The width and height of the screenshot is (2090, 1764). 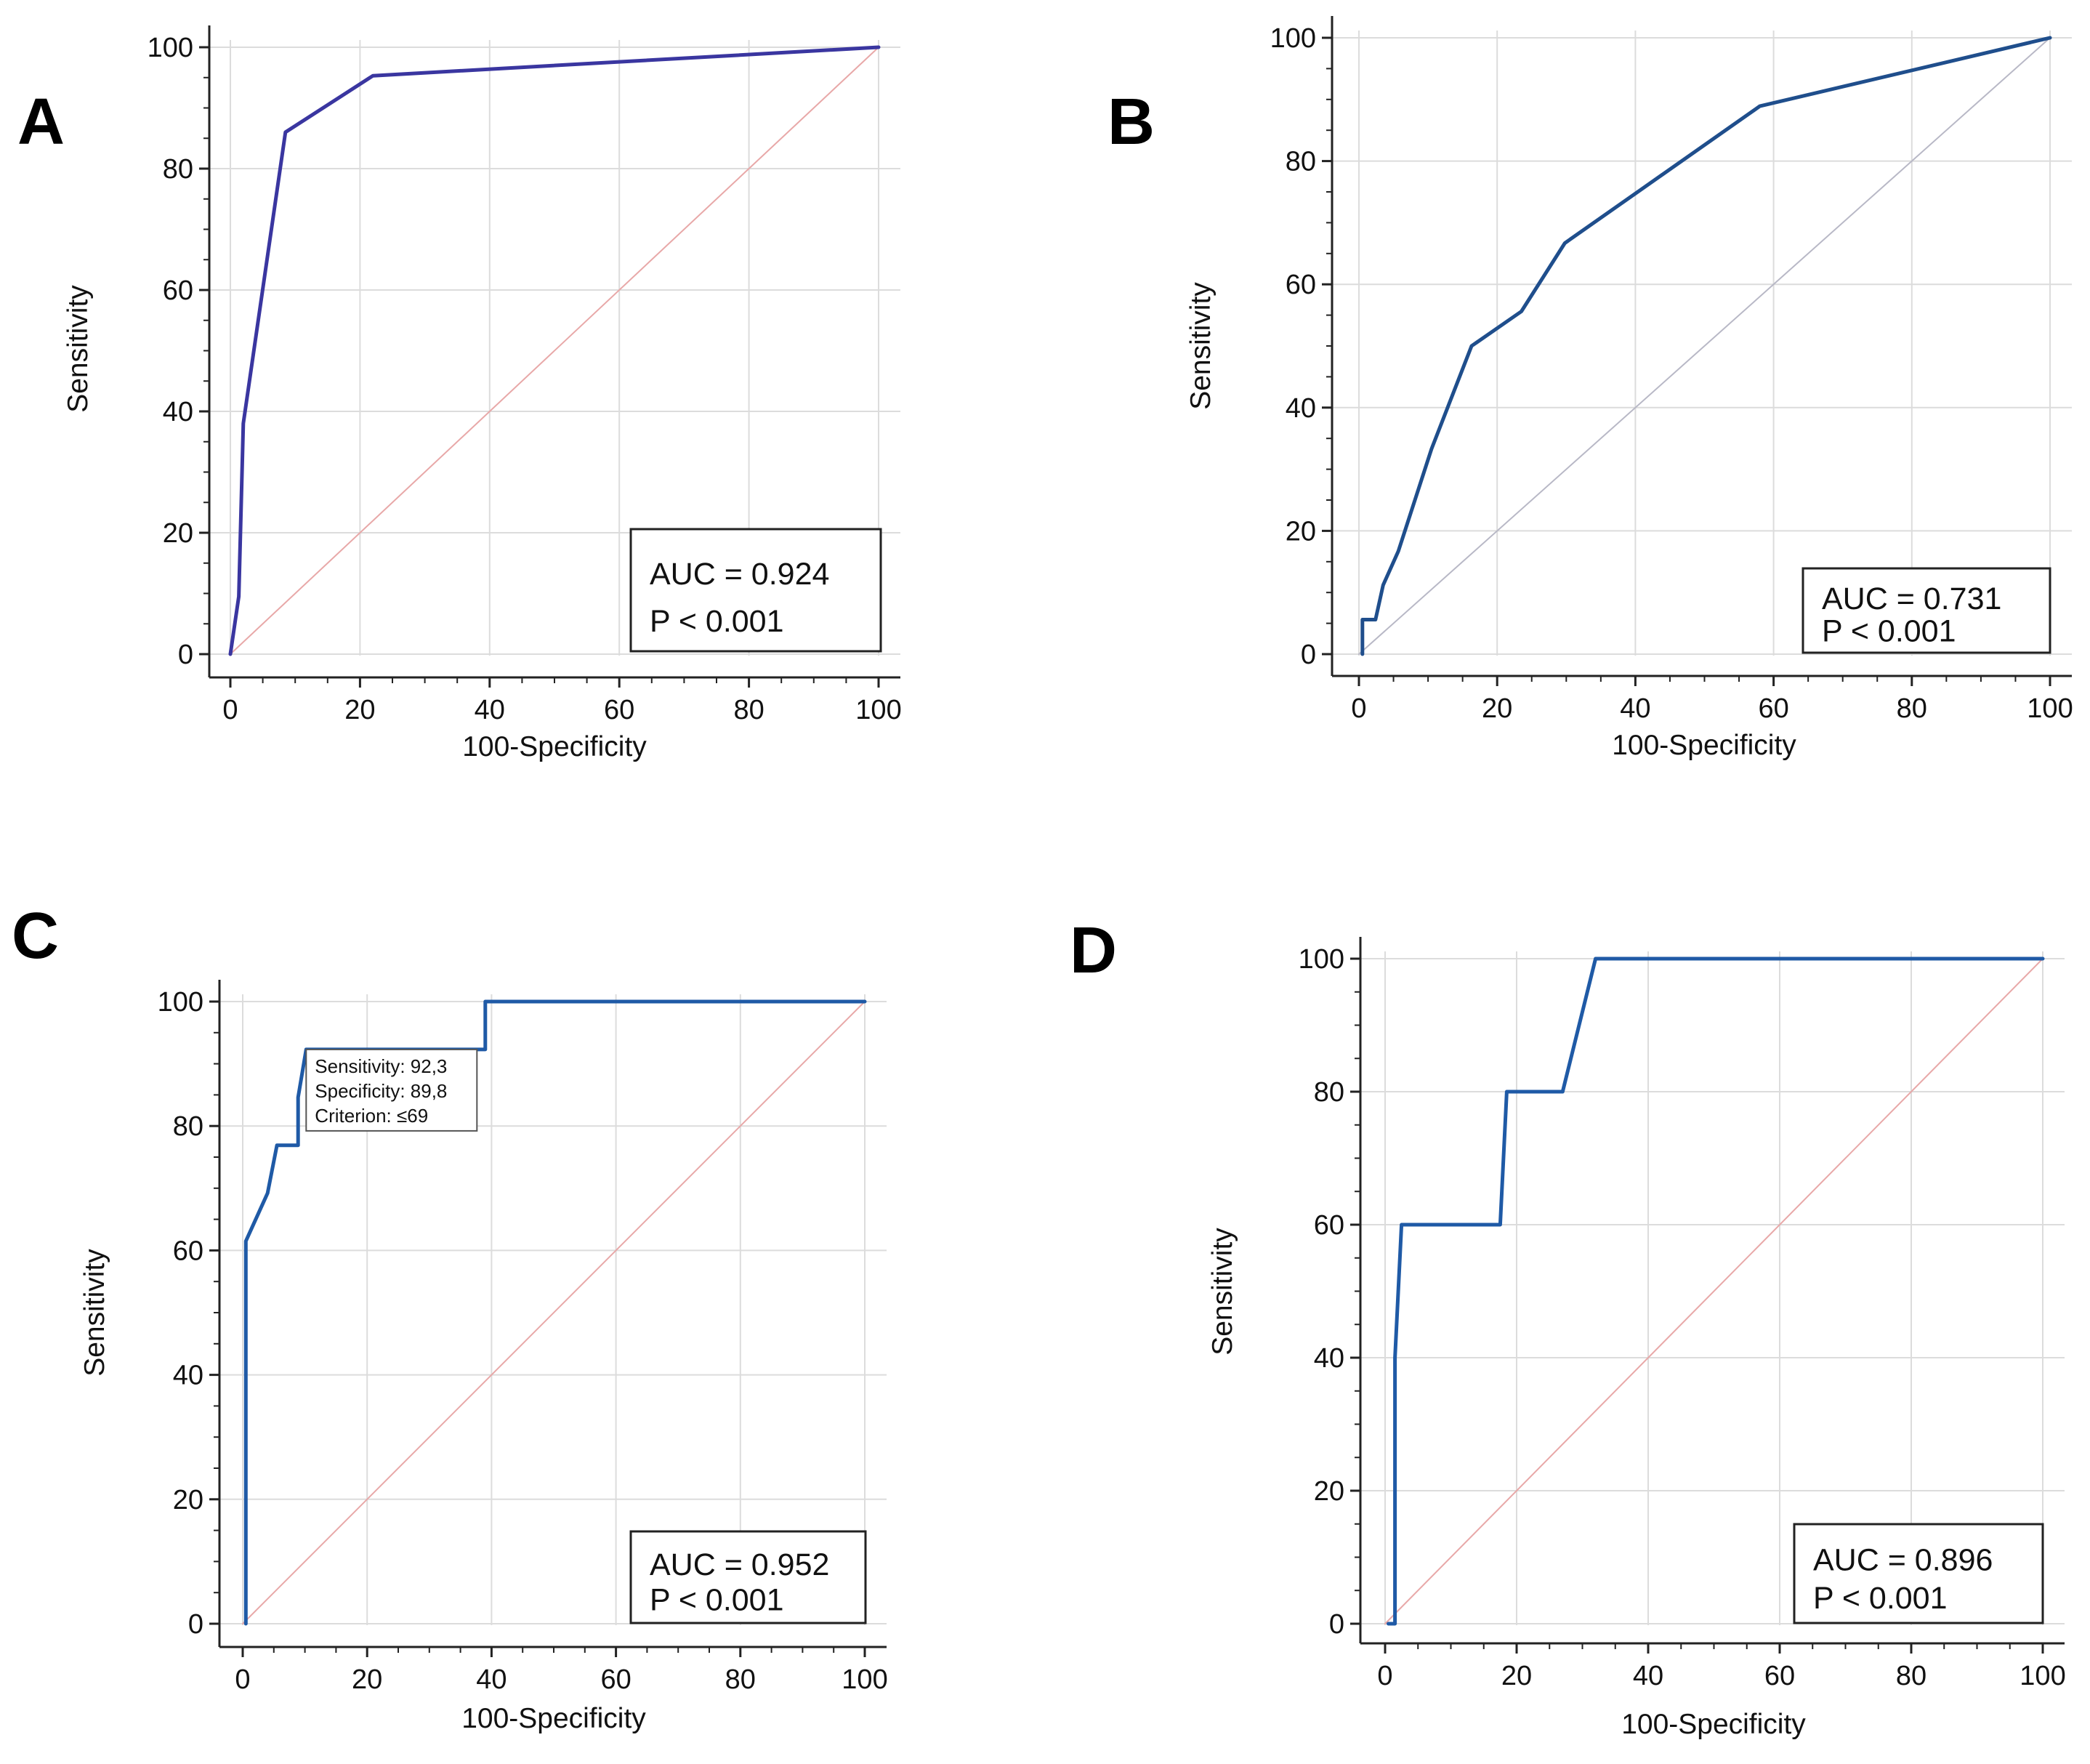 I want to click on criterion-tooltip-line: Criterion: ≤69, so click(x=371, y=1116).